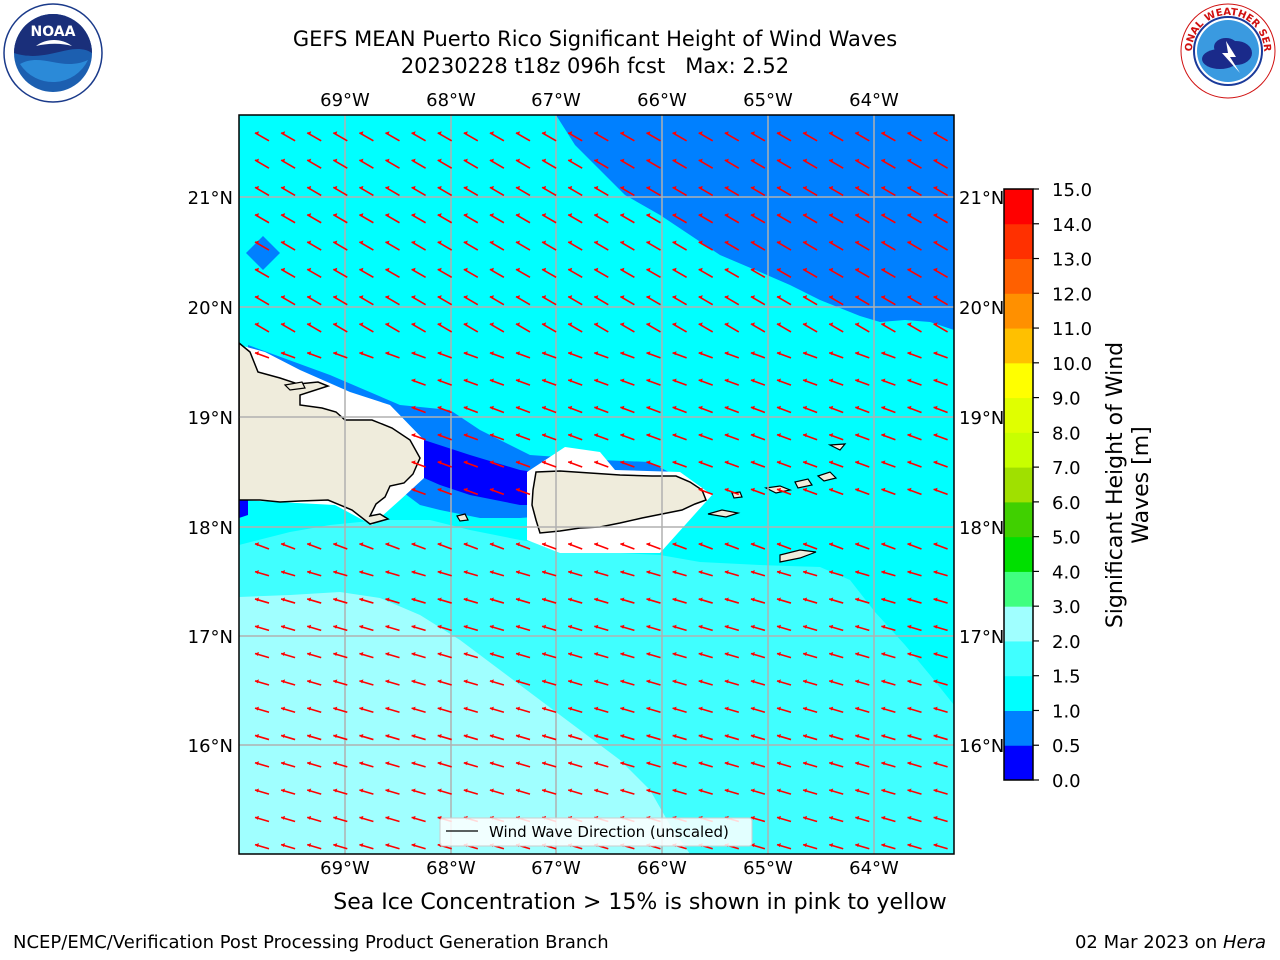 The height and width of the screenshot is (960, 1280). What do you see at coordinates (981, 198) in the screenshot?
I see `lat-label-right: 21°N` at bounding box center [981, 198].